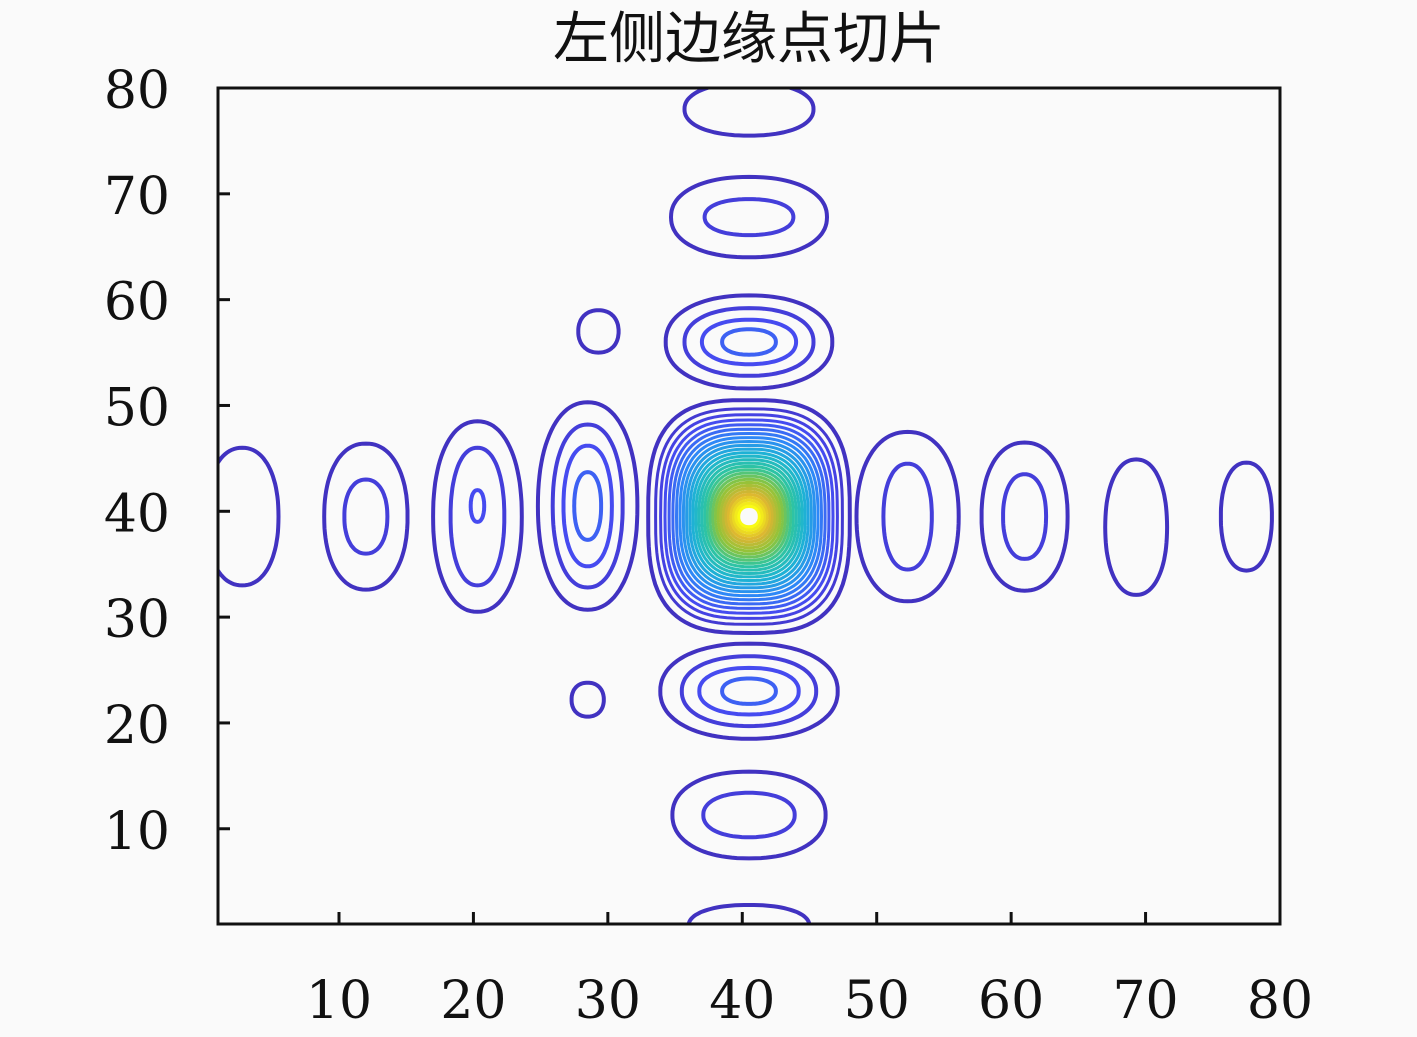 The height and width of the screenshot is (1037, 1417). I want to click on x-tick-label-20: 20, so click(473, 1001).